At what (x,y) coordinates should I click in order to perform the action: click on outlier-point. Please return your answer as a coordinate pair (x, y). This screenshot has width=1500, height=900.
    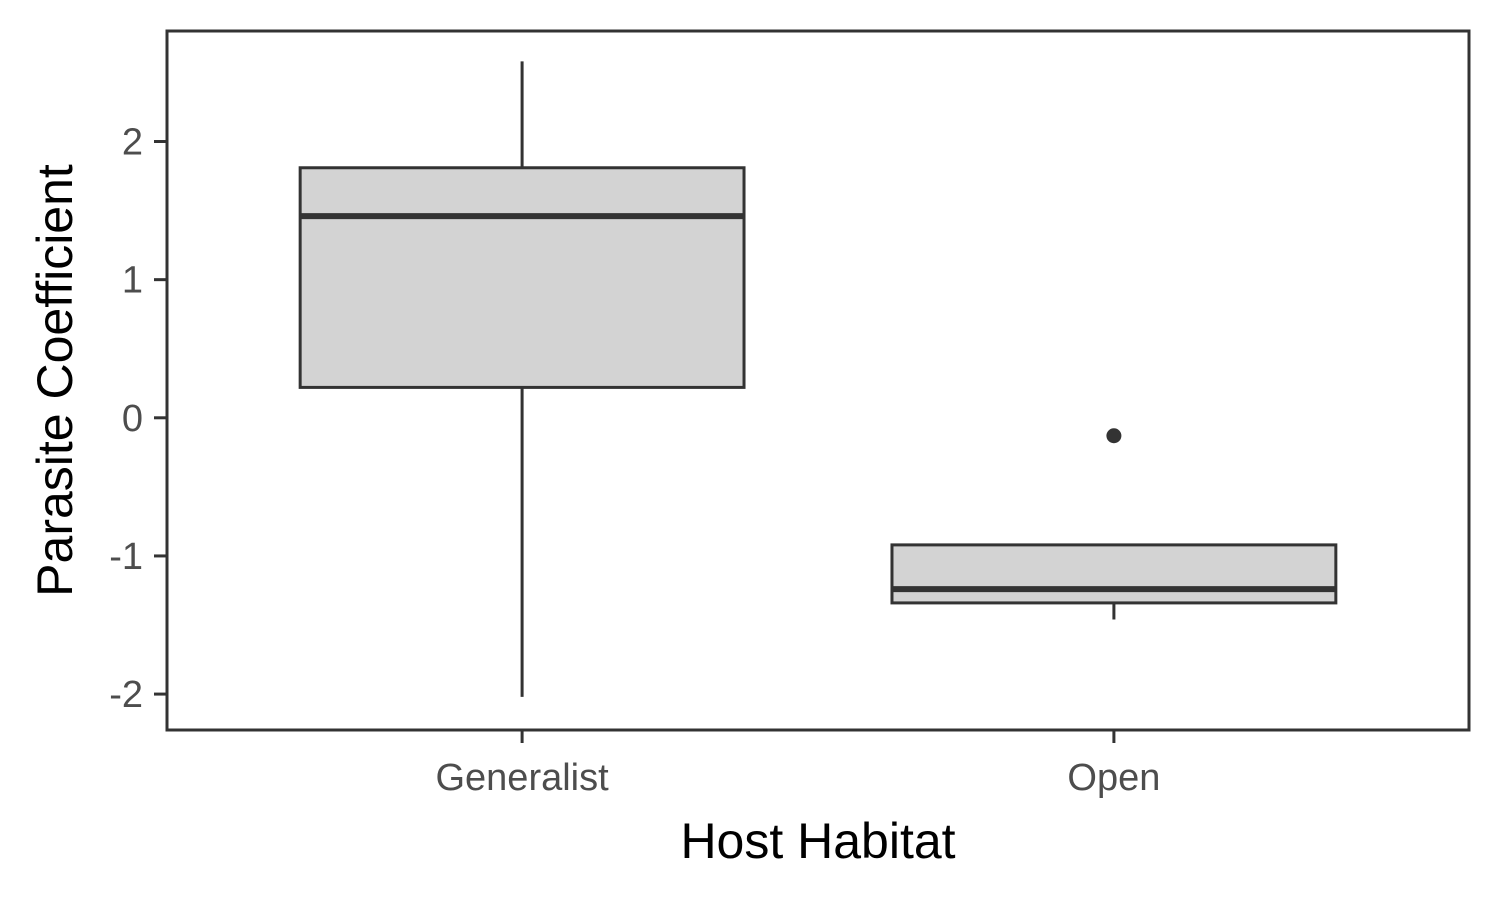
    Looking at the image, I should click on (1114, 436).